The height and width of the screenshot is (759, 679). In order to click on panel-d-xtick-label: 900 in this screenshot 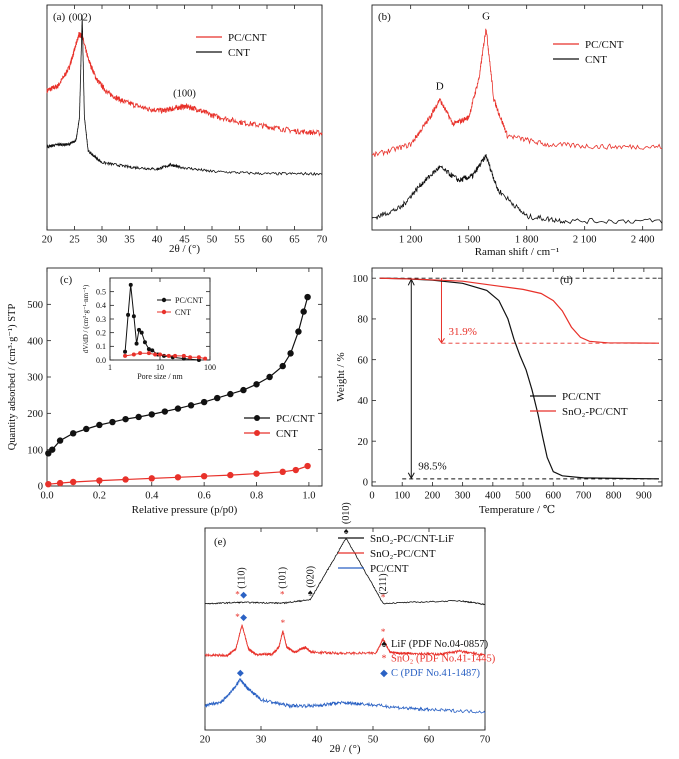, I will do `click(644, 496)`.